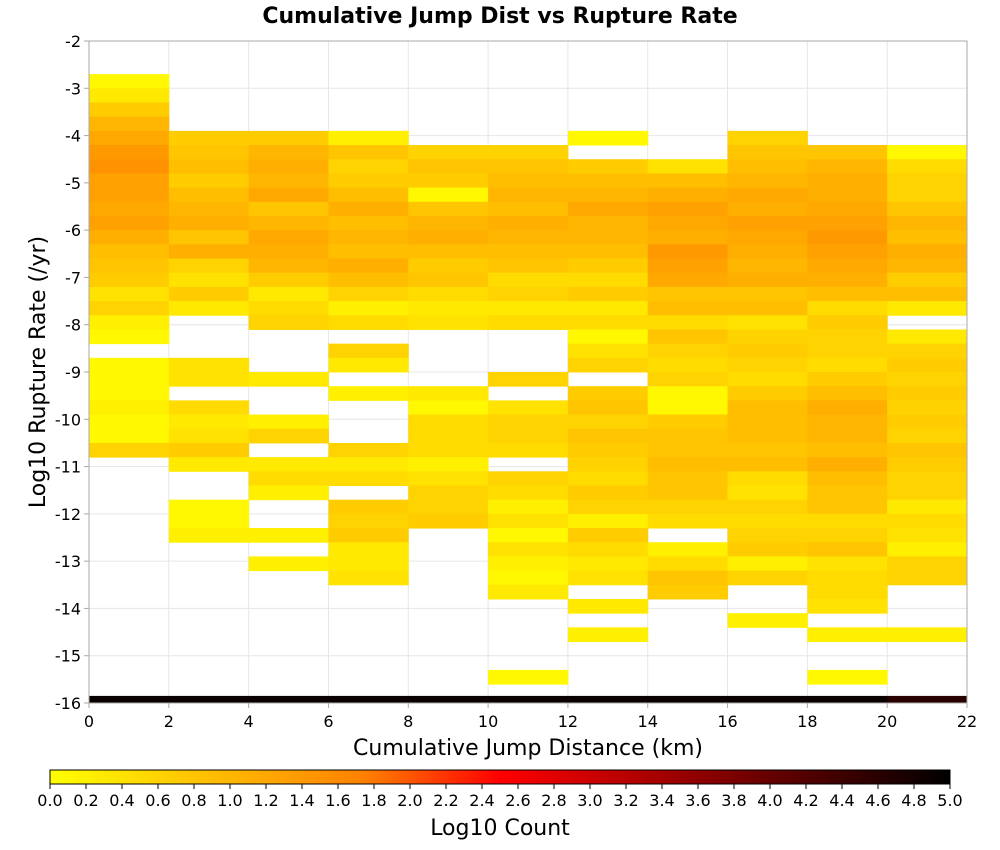  What do you see at coordinates (661, 800) in the screenshot?
I see `colorbar-tick-label: 3.4` at bounding box center [661, 800].